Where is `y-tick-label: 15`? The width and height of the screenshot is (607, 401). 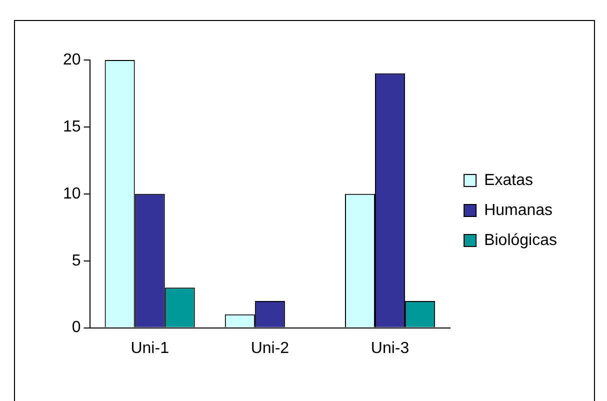
y-tick-label: 15 is located at coordinates (72, 127).